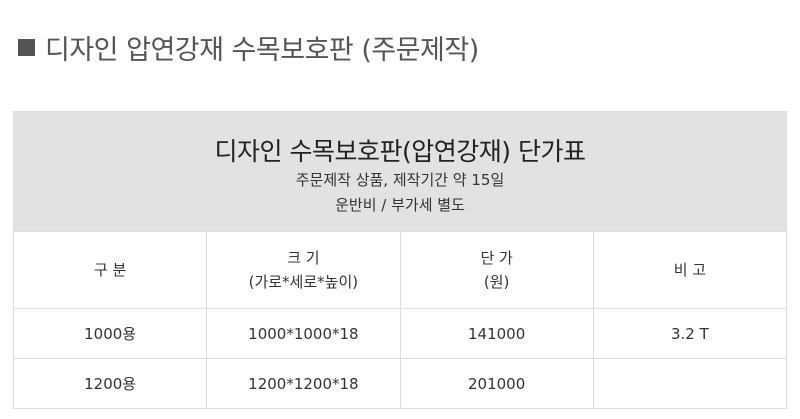  Describe the element at coordinates (496, 383) in the screenshot. I see `table-cell: 201000` at that location.